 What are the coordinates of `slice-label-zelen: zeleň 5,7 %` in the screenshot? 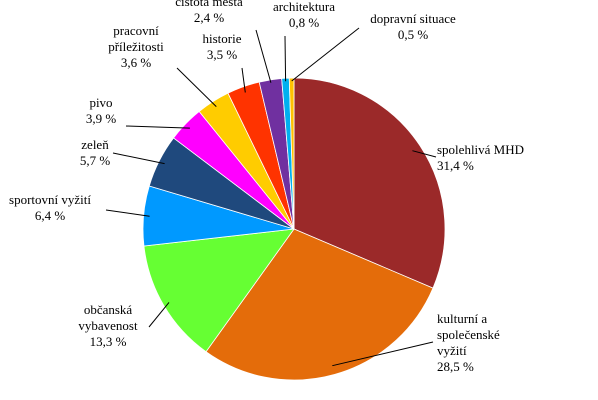 It's located at (95, 152).